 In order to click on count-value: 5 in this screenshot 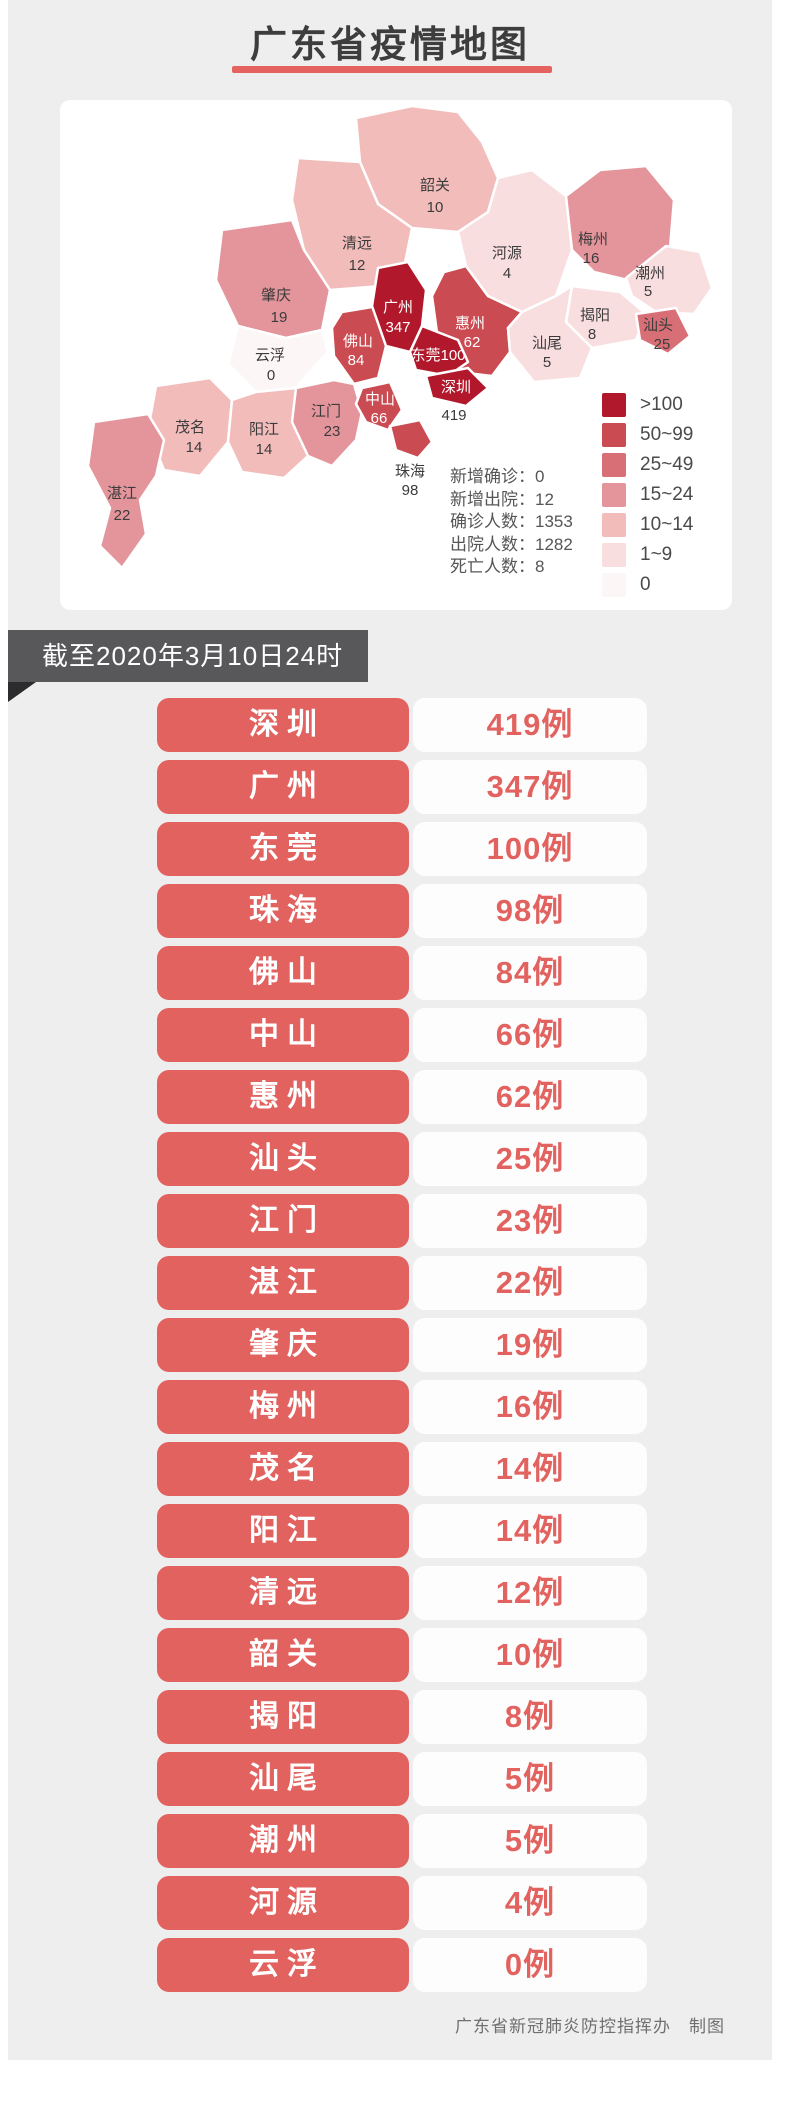, I will do `click(514, 1840)`.